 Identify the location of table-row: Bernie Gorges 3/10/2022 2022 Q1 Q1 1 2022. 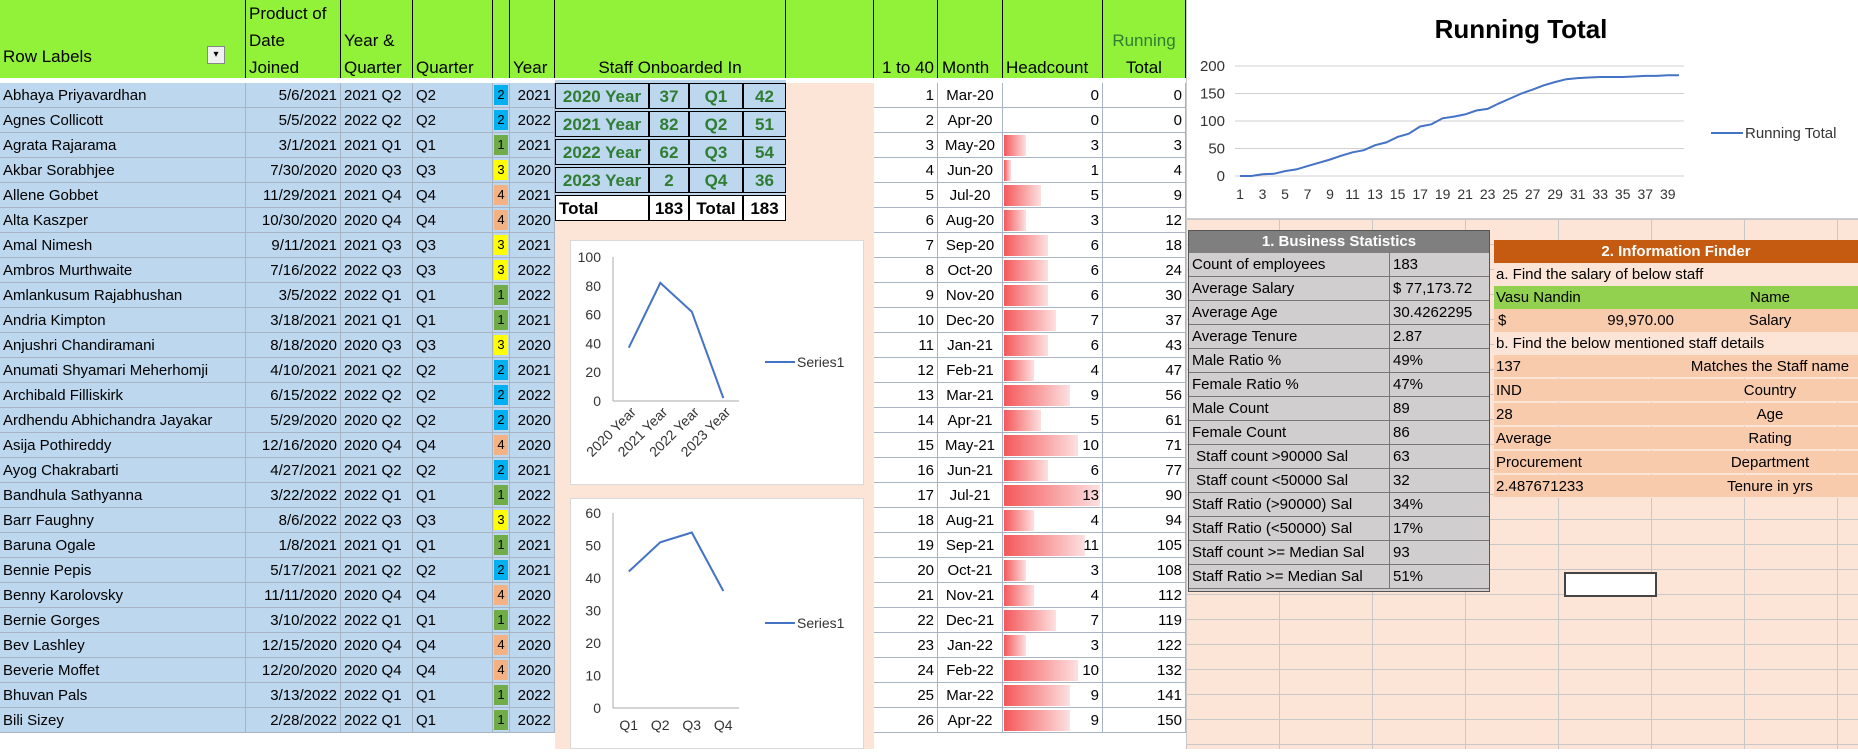
(277, 620).